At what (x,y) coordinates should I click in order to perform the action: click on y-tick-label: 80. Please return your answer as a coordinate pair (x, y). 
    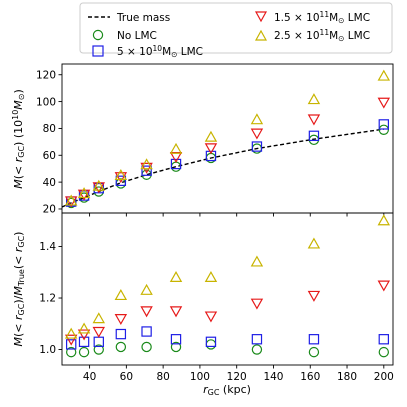
    Looking at the image, I should click on (49, 129).